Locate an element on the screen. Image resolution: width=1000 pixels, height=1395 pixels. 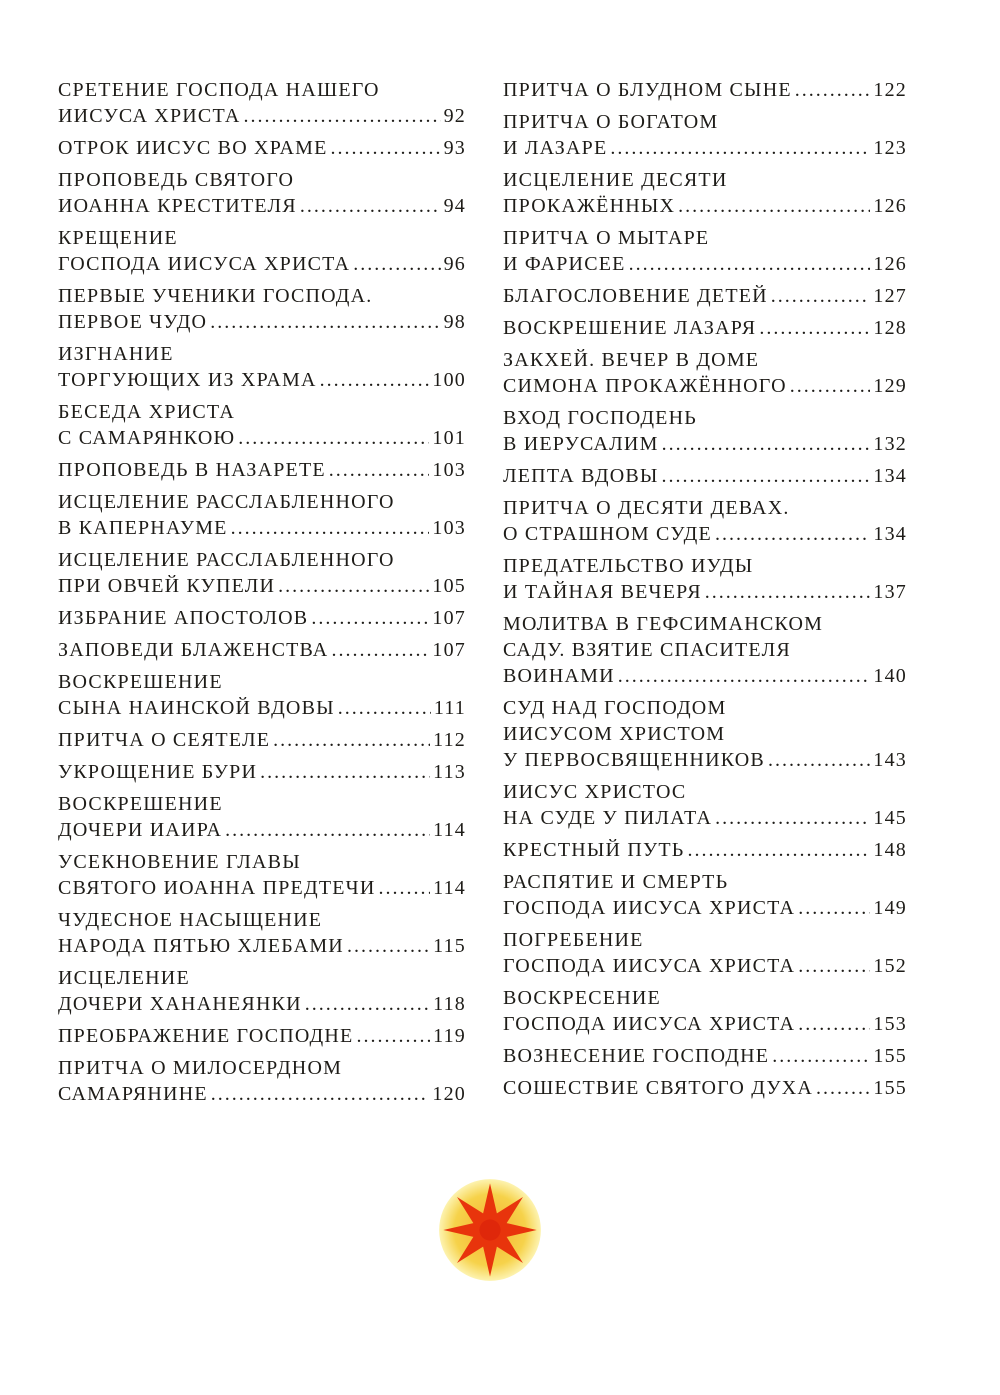
toc-entry-line: ПРЕДАТЕЛЬСТВО ИУДЫ is located at coordinates (705, 566).